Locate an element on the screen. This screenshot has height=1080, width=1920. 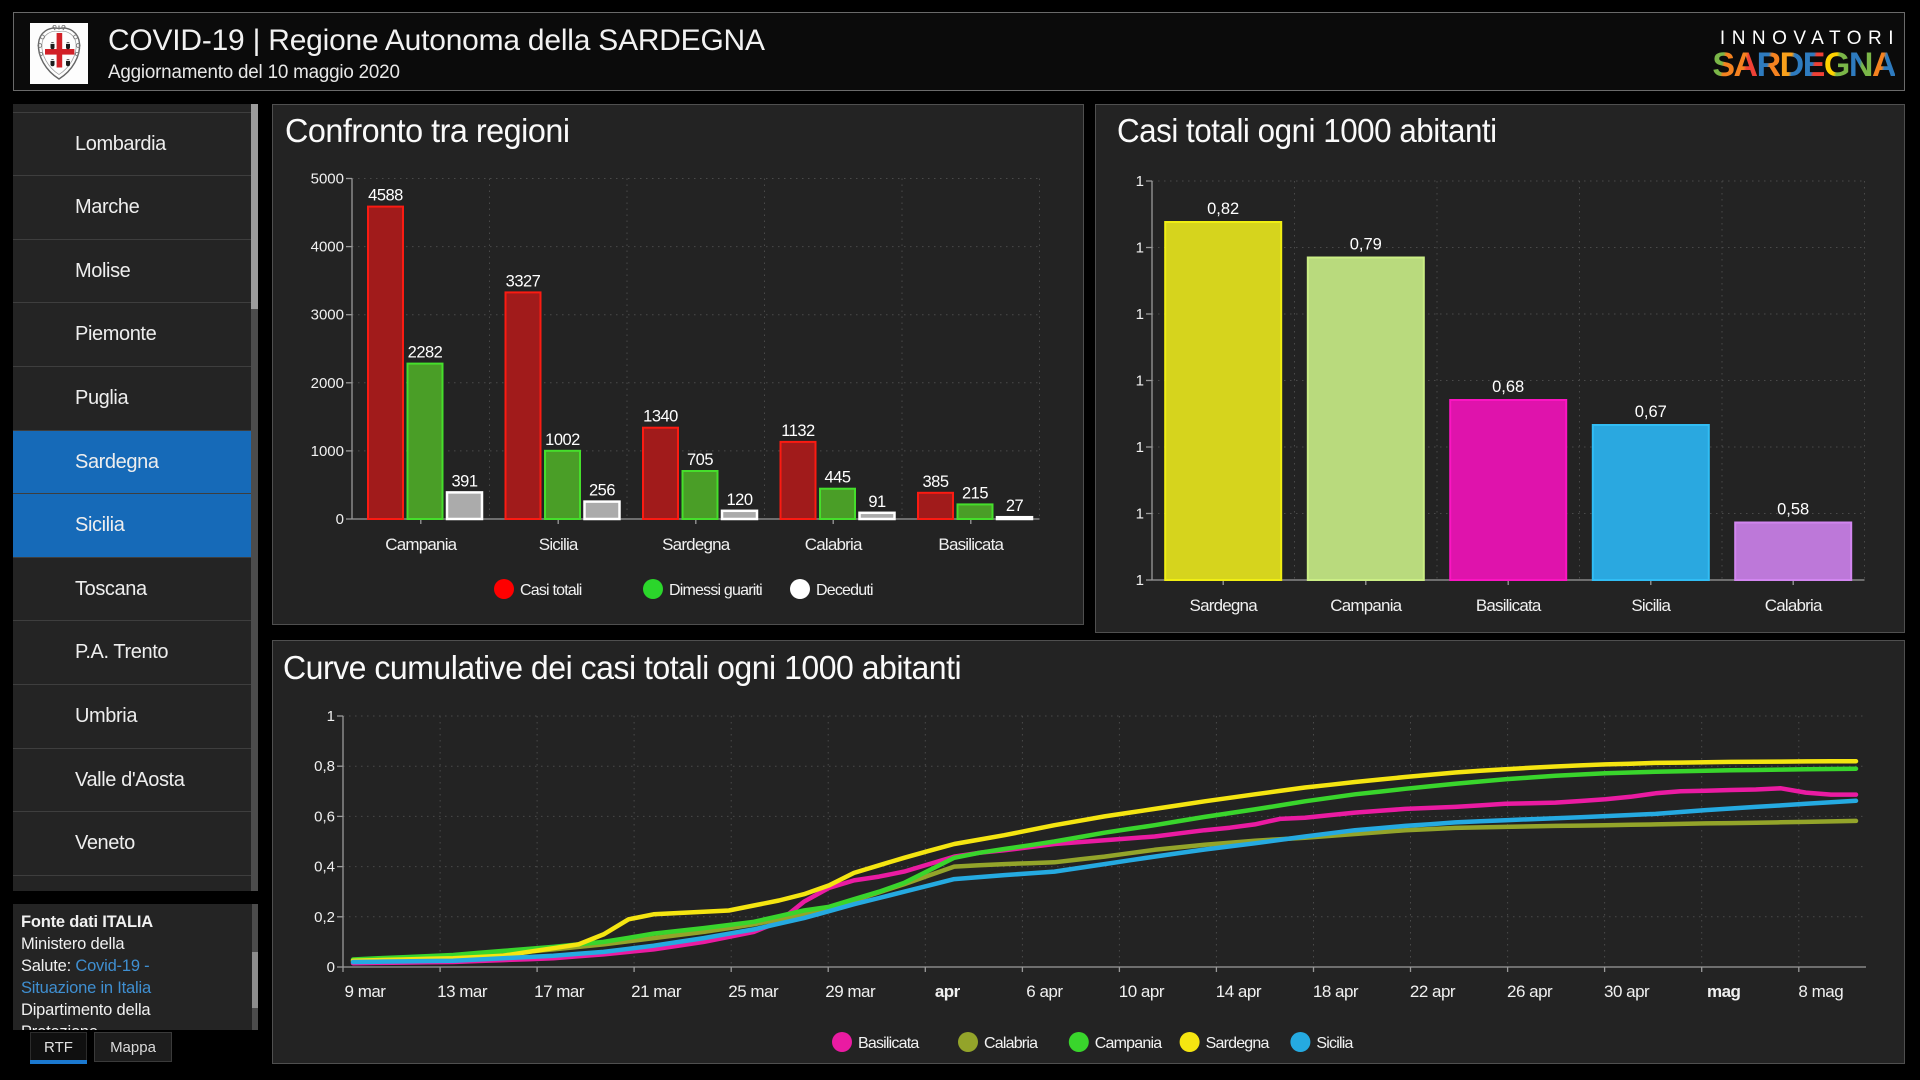
svg-text: 4000 is located at coordinates (327, 247).